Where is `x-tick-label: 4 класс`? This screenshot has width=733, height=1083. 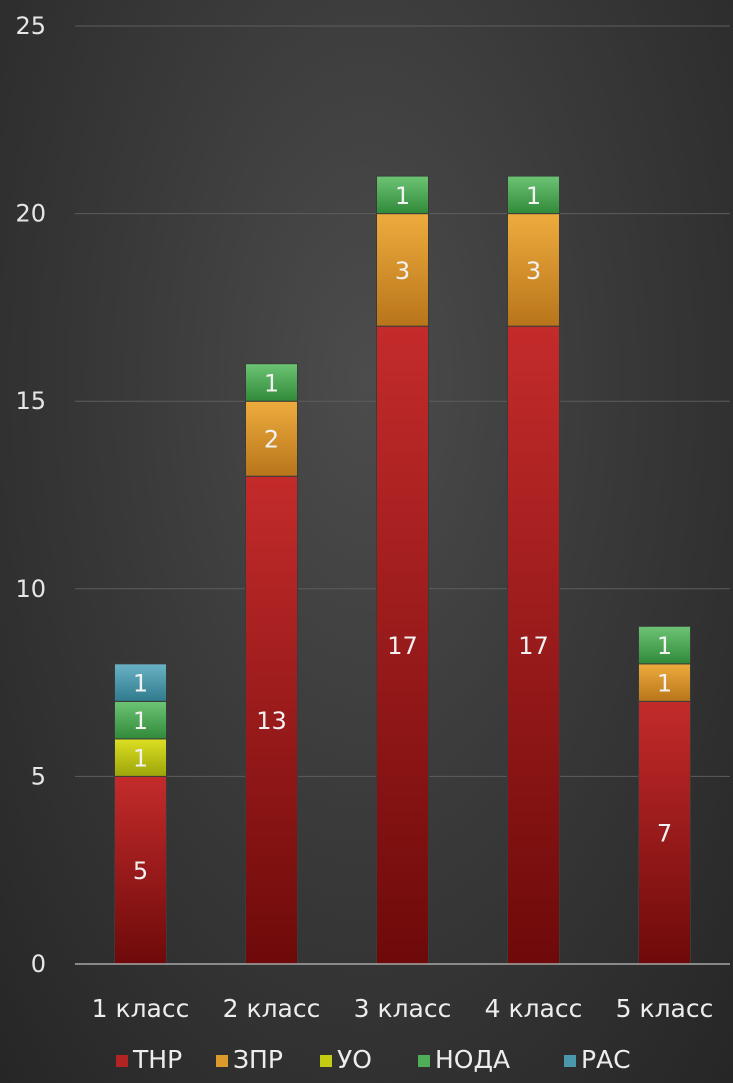 x-tick-label: 4 класс is located at coordinates (534, 1008).